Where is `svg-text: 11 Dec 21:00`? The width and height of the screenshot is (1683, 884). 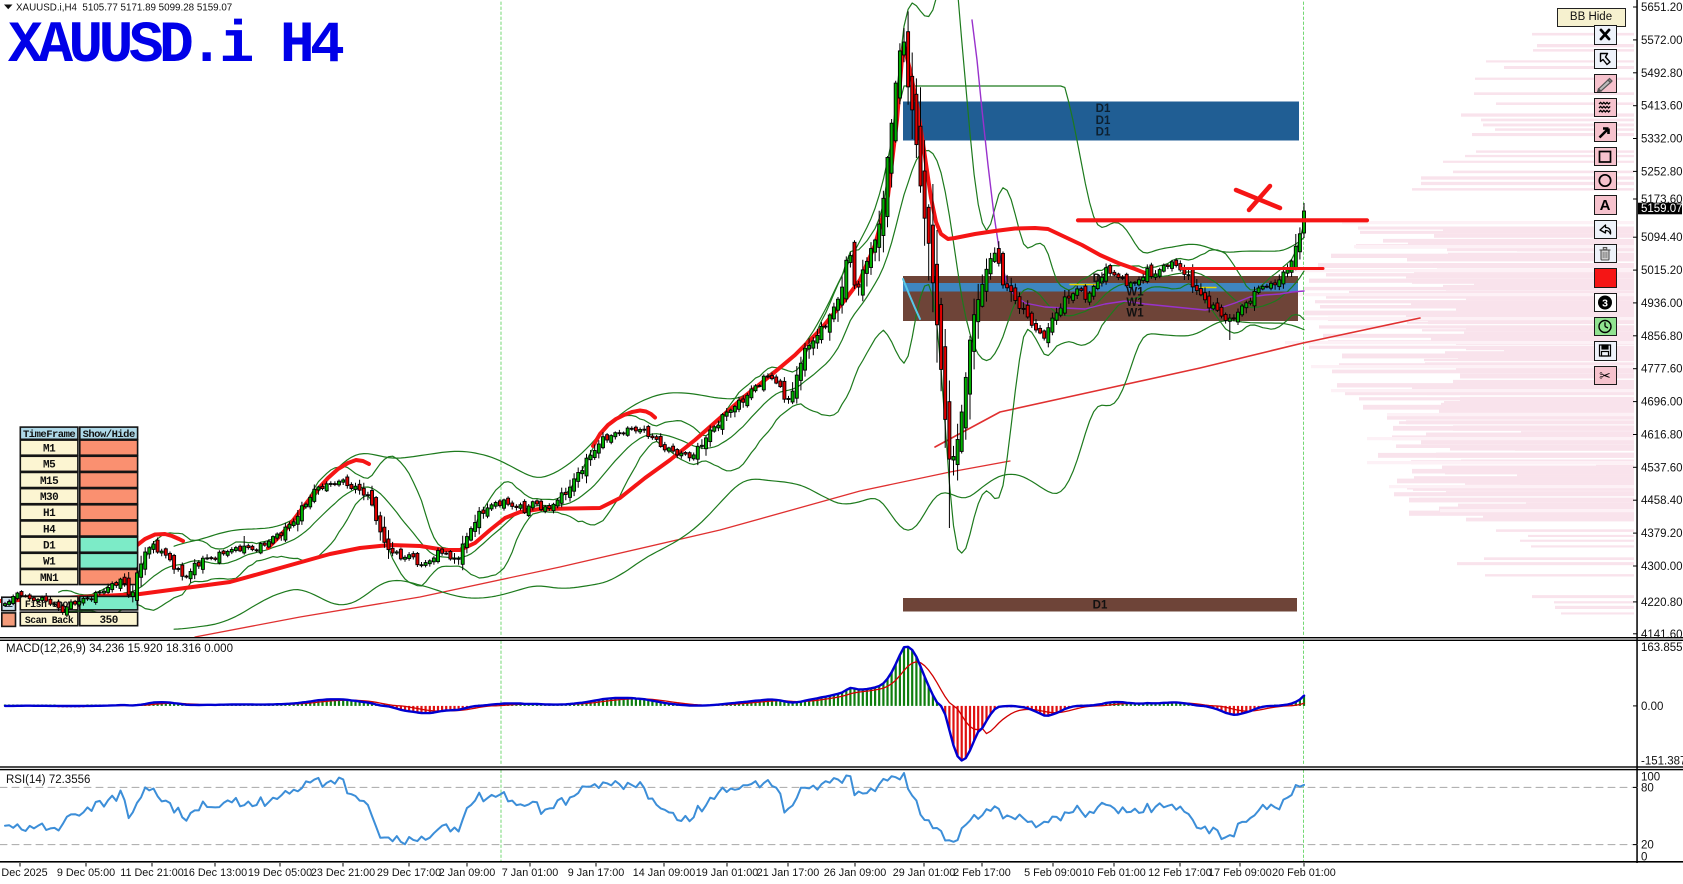 svg-text: 11 Dec 21:00 is located at coordinates (151, 873).